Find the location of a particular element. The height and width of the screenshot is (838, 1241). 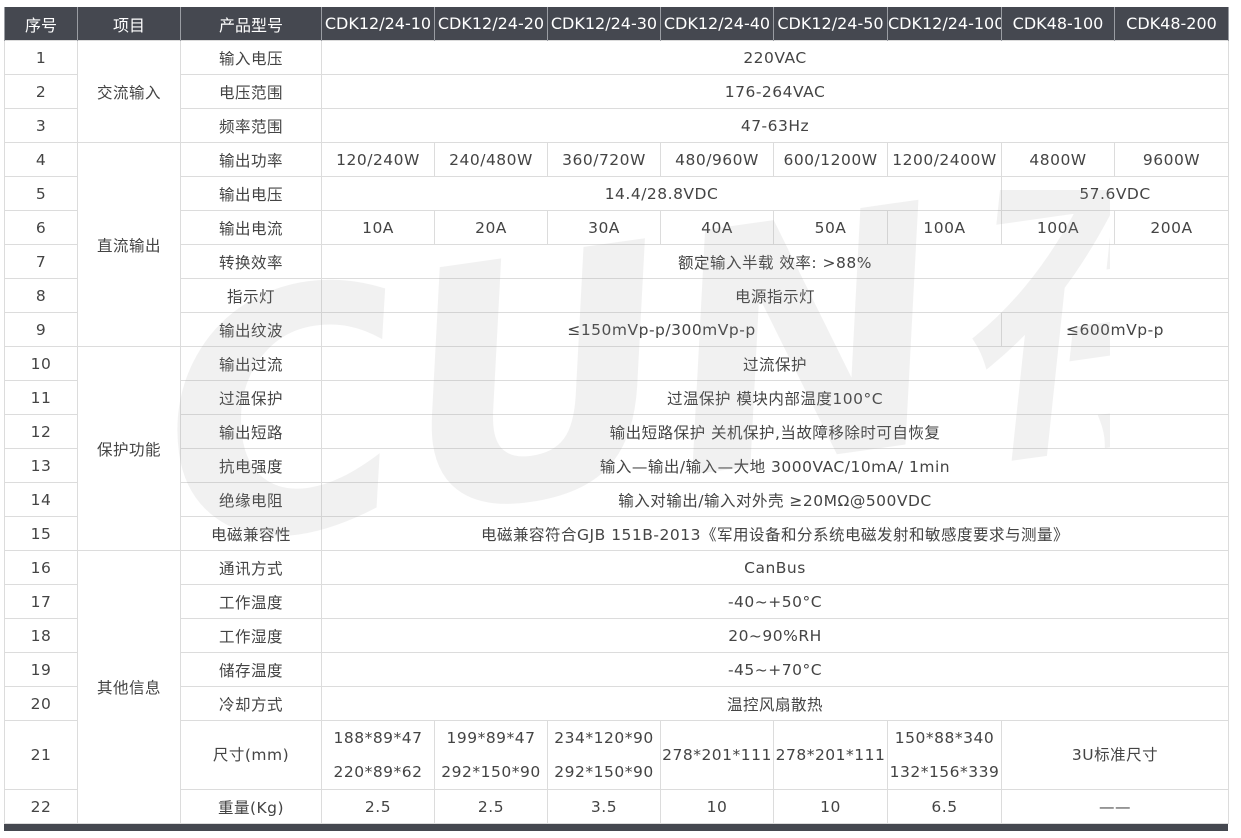

header-model-5: CDK12/24-50 is located at coordinates (830, 24).